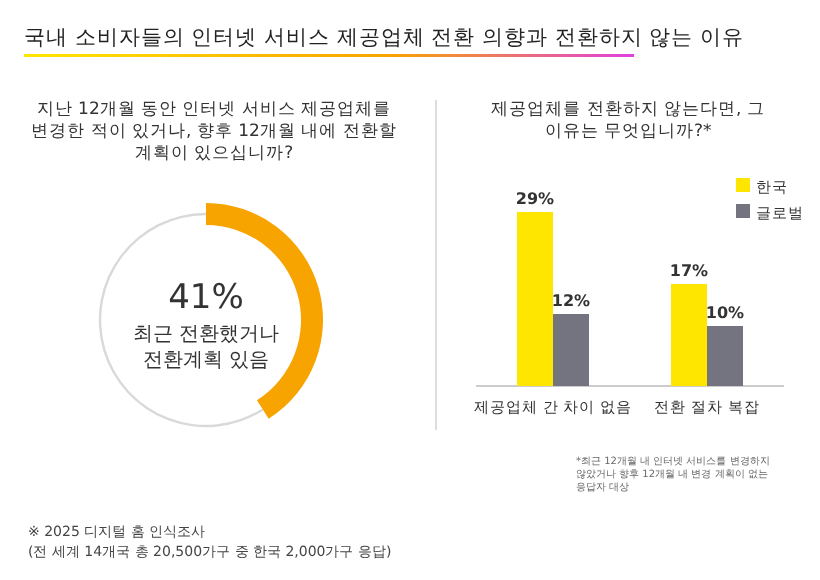 The width and height of the screenshot is (820, 580). Describe the element at coordinates (214, 132) in the screenshot. I see `chart-subtitle: 지난 12개월 동안 인터넷 서비스 제공업체를 변경한 적이 있거나, 향후 12개월 내에 전환할 계획이 있으십니까?` at that location.